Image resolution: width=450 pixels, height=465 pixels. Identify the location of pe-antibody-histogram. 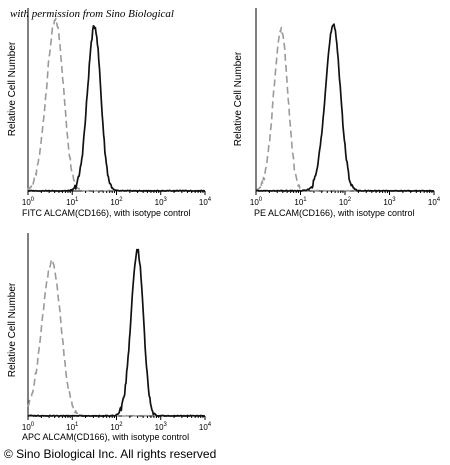
(345, 107).